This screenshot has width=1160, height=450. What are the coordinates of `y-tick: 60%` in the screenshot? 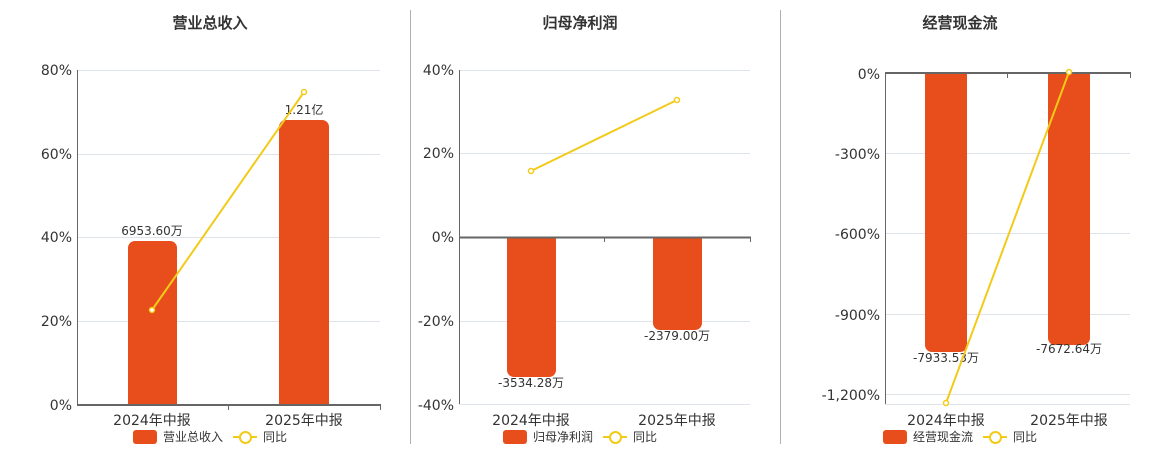 It's located at (56, 155).